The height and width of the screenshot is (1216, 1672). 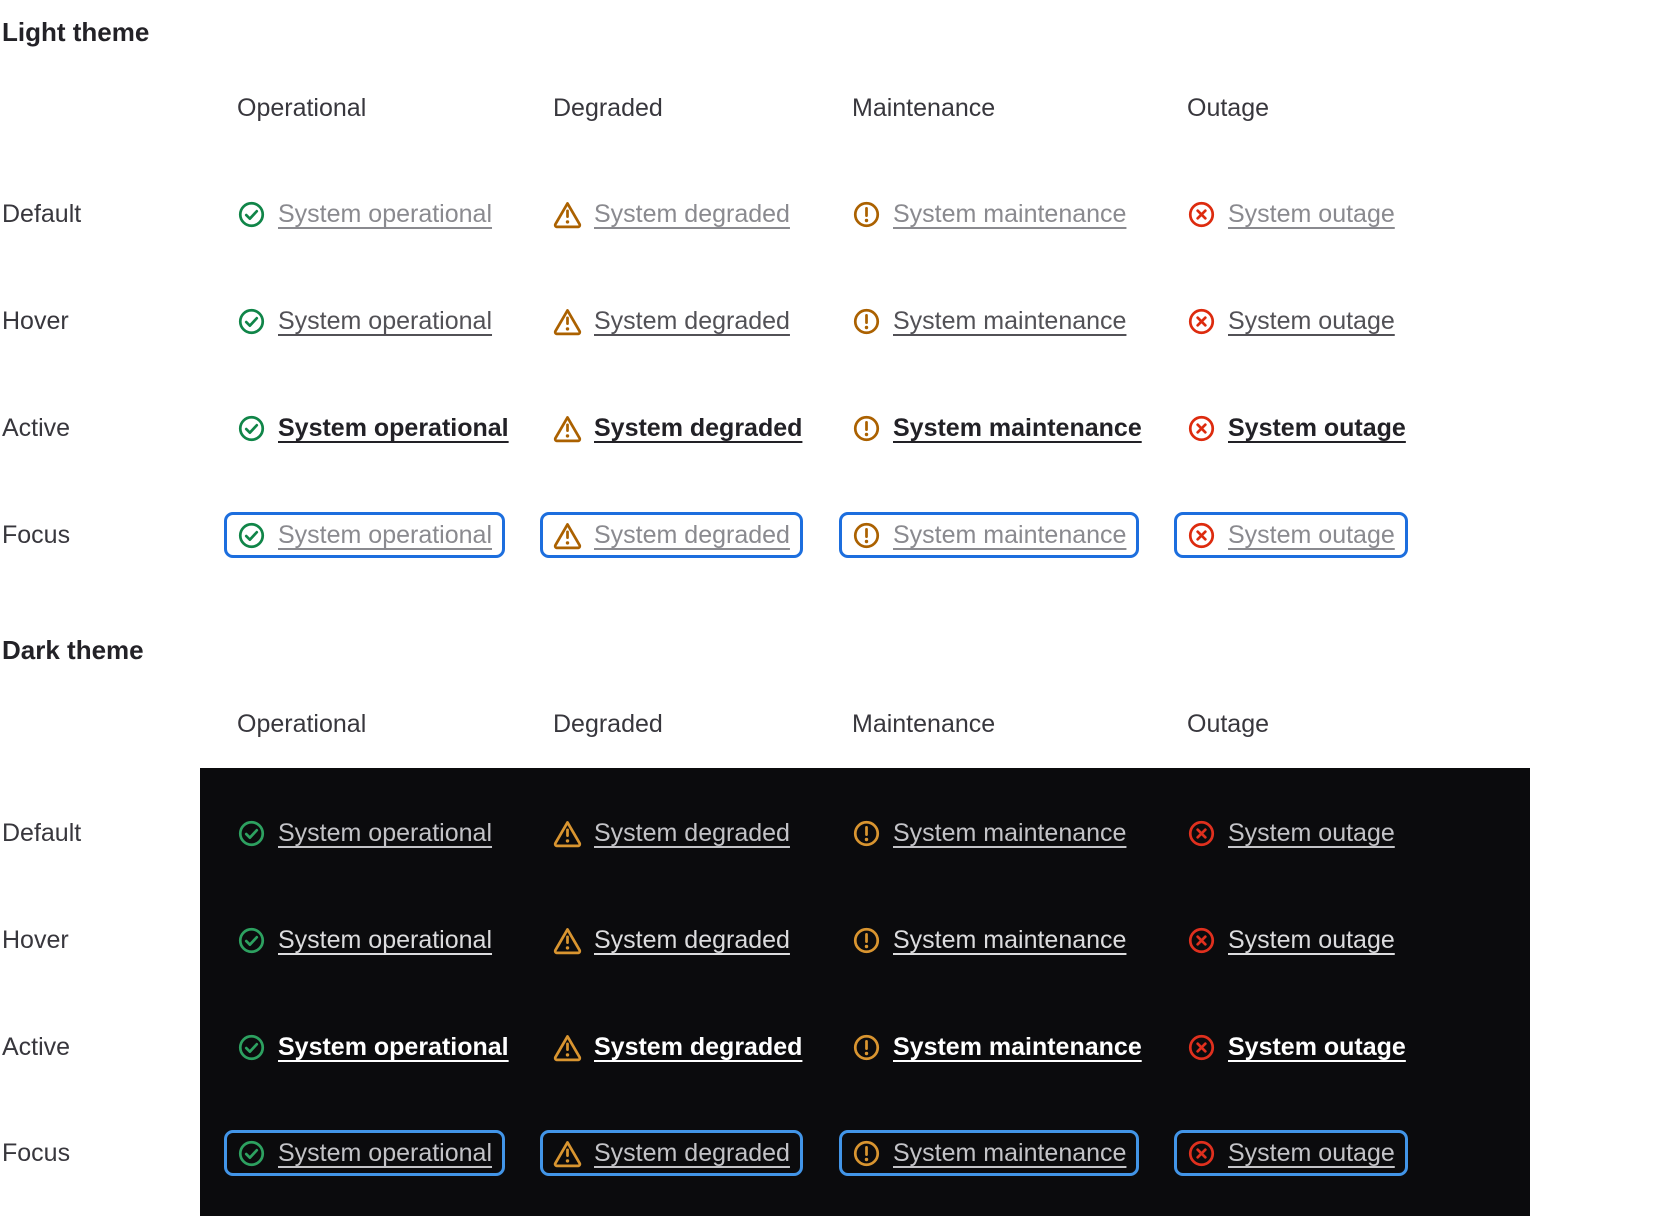 What do you see at coordinates (836, 724) in the screenshot?
I see `dark-column-headers: Operational Degraded Maintenance Outage` at bounding box center [836, 724].